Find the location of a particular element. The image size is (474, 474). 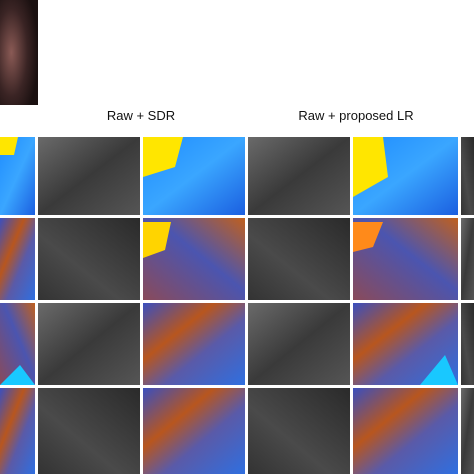

column-label: Raw + SDR is located at coordinates (141, 115).